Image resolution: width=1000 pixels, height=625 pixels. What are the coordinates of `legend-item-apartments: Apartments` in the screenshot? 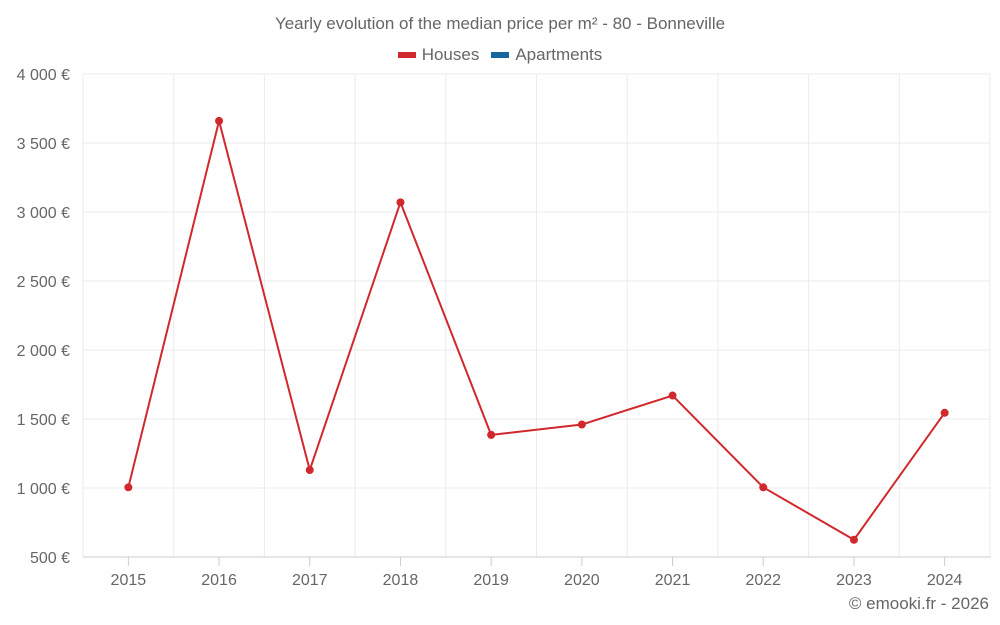 It's located at (546, 55).